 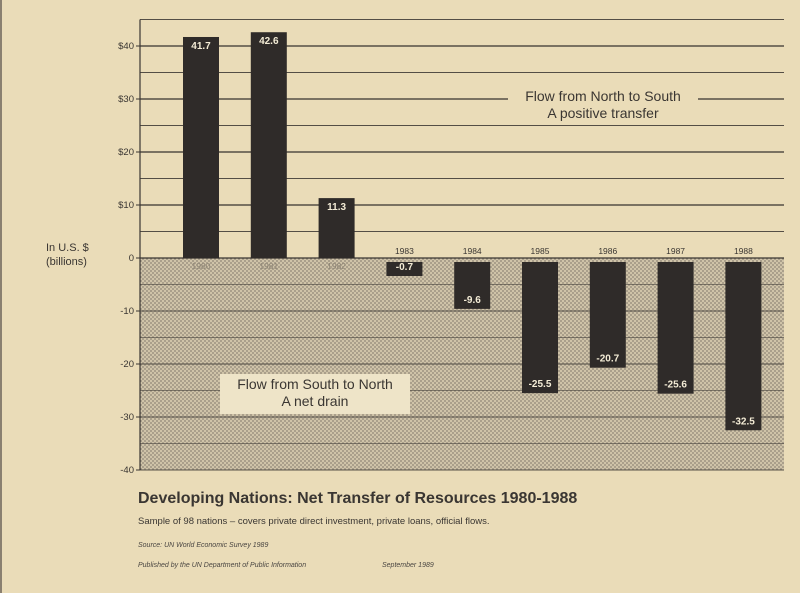 I want to click on bar-1984, so click(x=472, y=285).